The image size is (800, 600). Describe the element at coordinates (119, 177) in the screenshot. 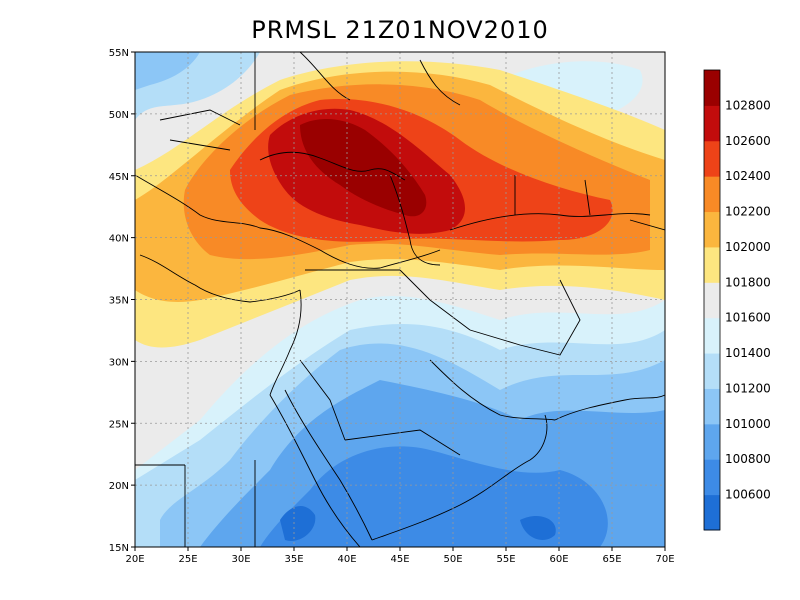

I see `y-tick-label: 45N` at that location.